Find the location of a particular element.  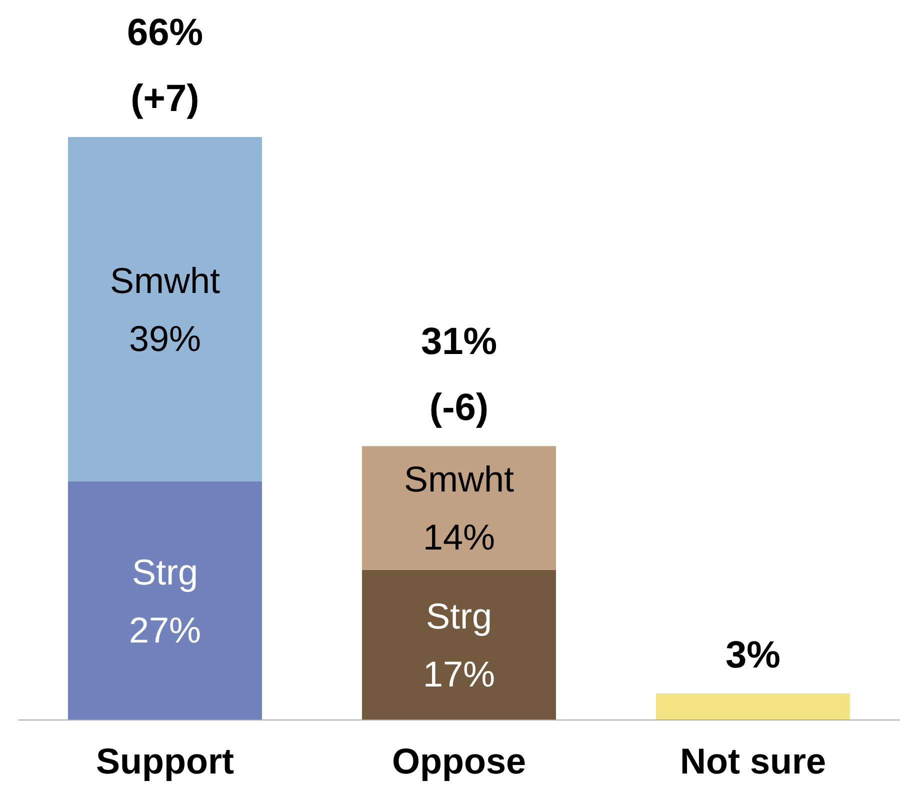

text: Strg is located at coordinates (165, 571).